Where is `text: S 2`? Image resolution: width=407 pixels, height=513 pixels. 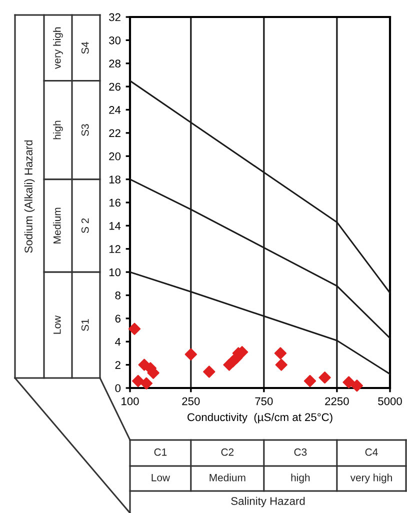 text: S 2 is located at coordinates (85, 226).